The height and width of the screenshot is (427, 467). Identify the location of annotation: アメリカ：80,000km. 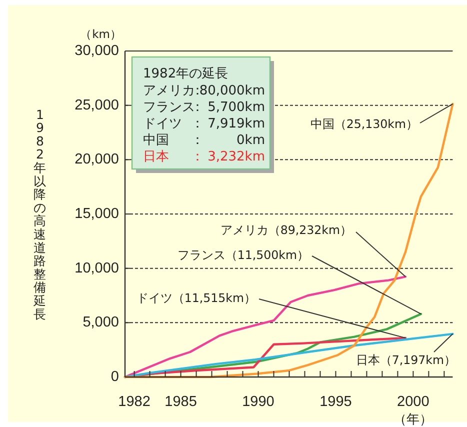
(204, 90).